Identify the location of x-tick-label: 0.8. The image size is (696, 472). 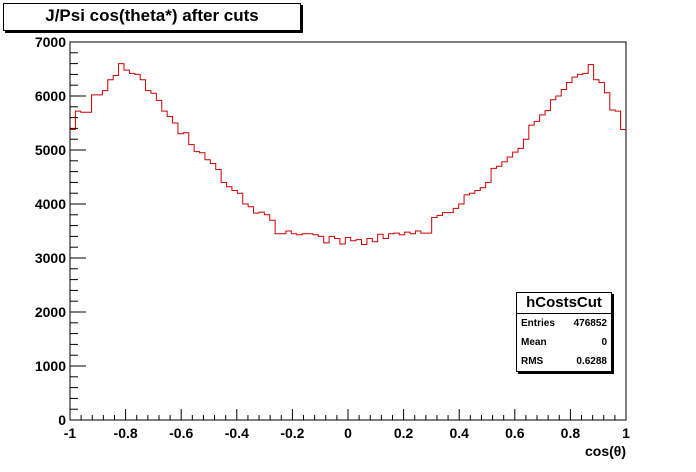
(571, 433).